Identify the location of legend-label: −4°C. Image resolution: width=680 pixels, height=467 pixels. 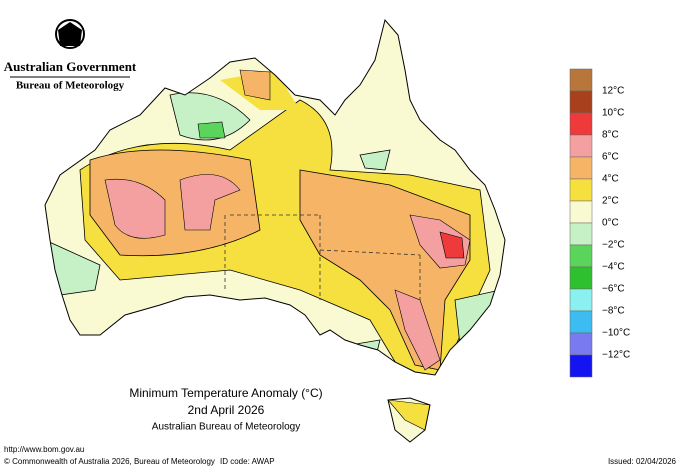
(613, 267).